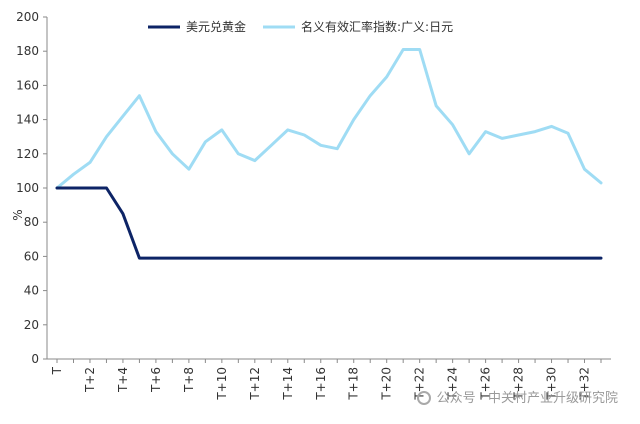  I want to click on x-tick-label: T+12, so click(255, 384).